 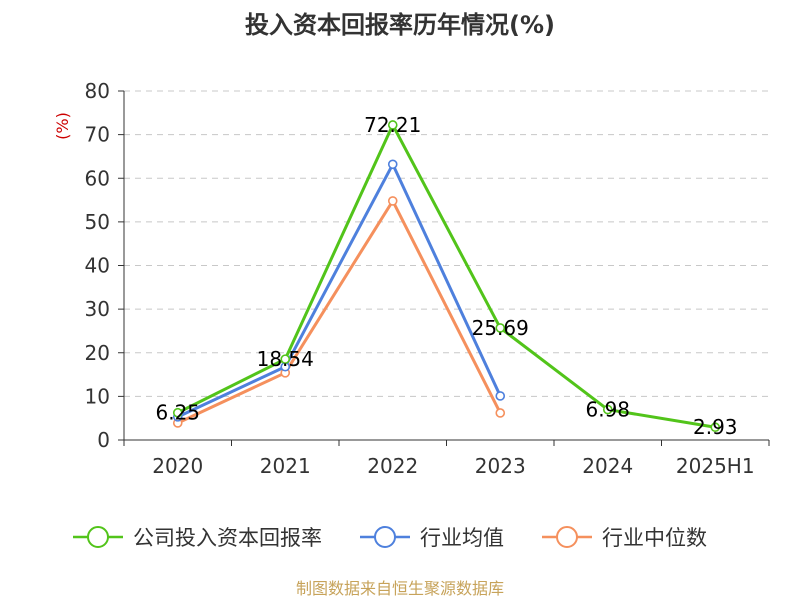 What do you see at coordinates (97, 266) in the screenshot?
I see `y-tick-label: 40` at bounding box center [97, 266].